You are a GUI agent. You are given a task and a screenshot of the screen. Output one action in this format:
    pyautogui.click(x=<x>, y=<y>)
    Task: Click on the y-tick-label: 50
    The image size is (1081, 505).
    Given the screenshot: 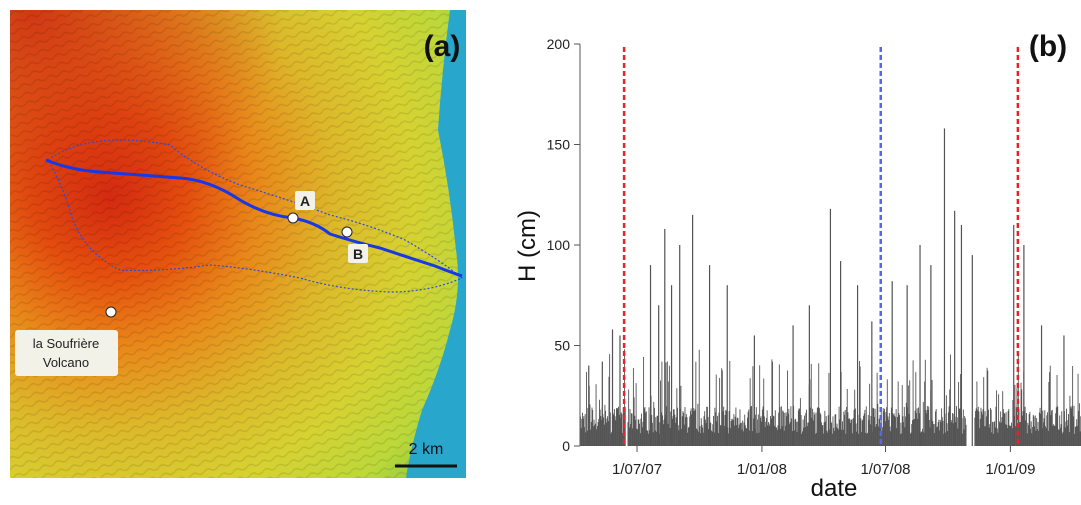 What is the action you would take?
    pyautogui.click(x=562, y=346)
    